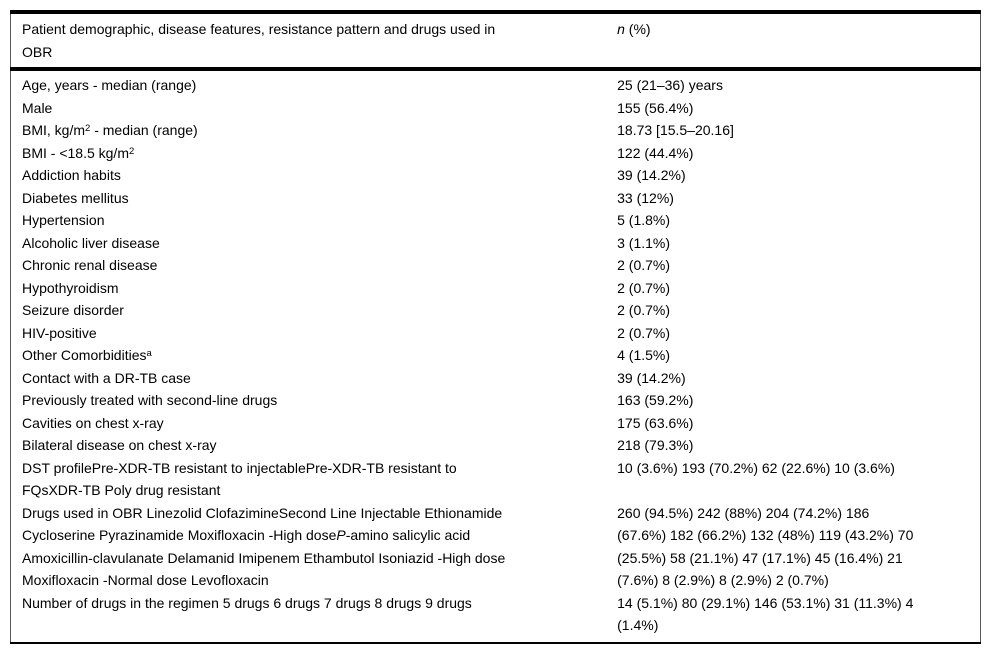 The width and height of the screenshot is (992, 648). What do you see at coordinates (496, 423) in the screenshot?
I see `table-row-cavities-chest-xray: Cavities on chest x-ray 175 (63.6%)` at bounding box center [496, 423].